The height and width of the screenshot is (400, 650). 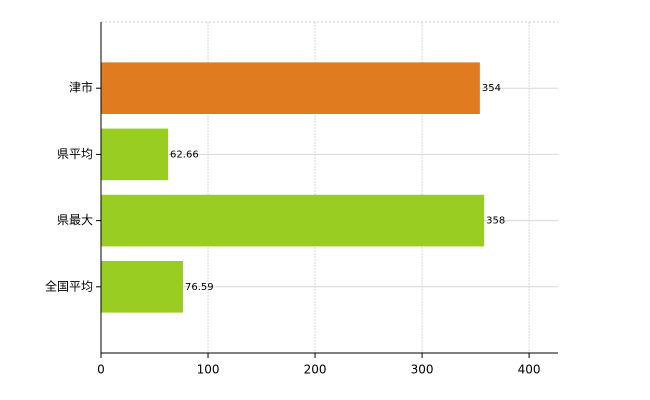 I want to click on x-tick-label: 200, so click(x=315, y=370).